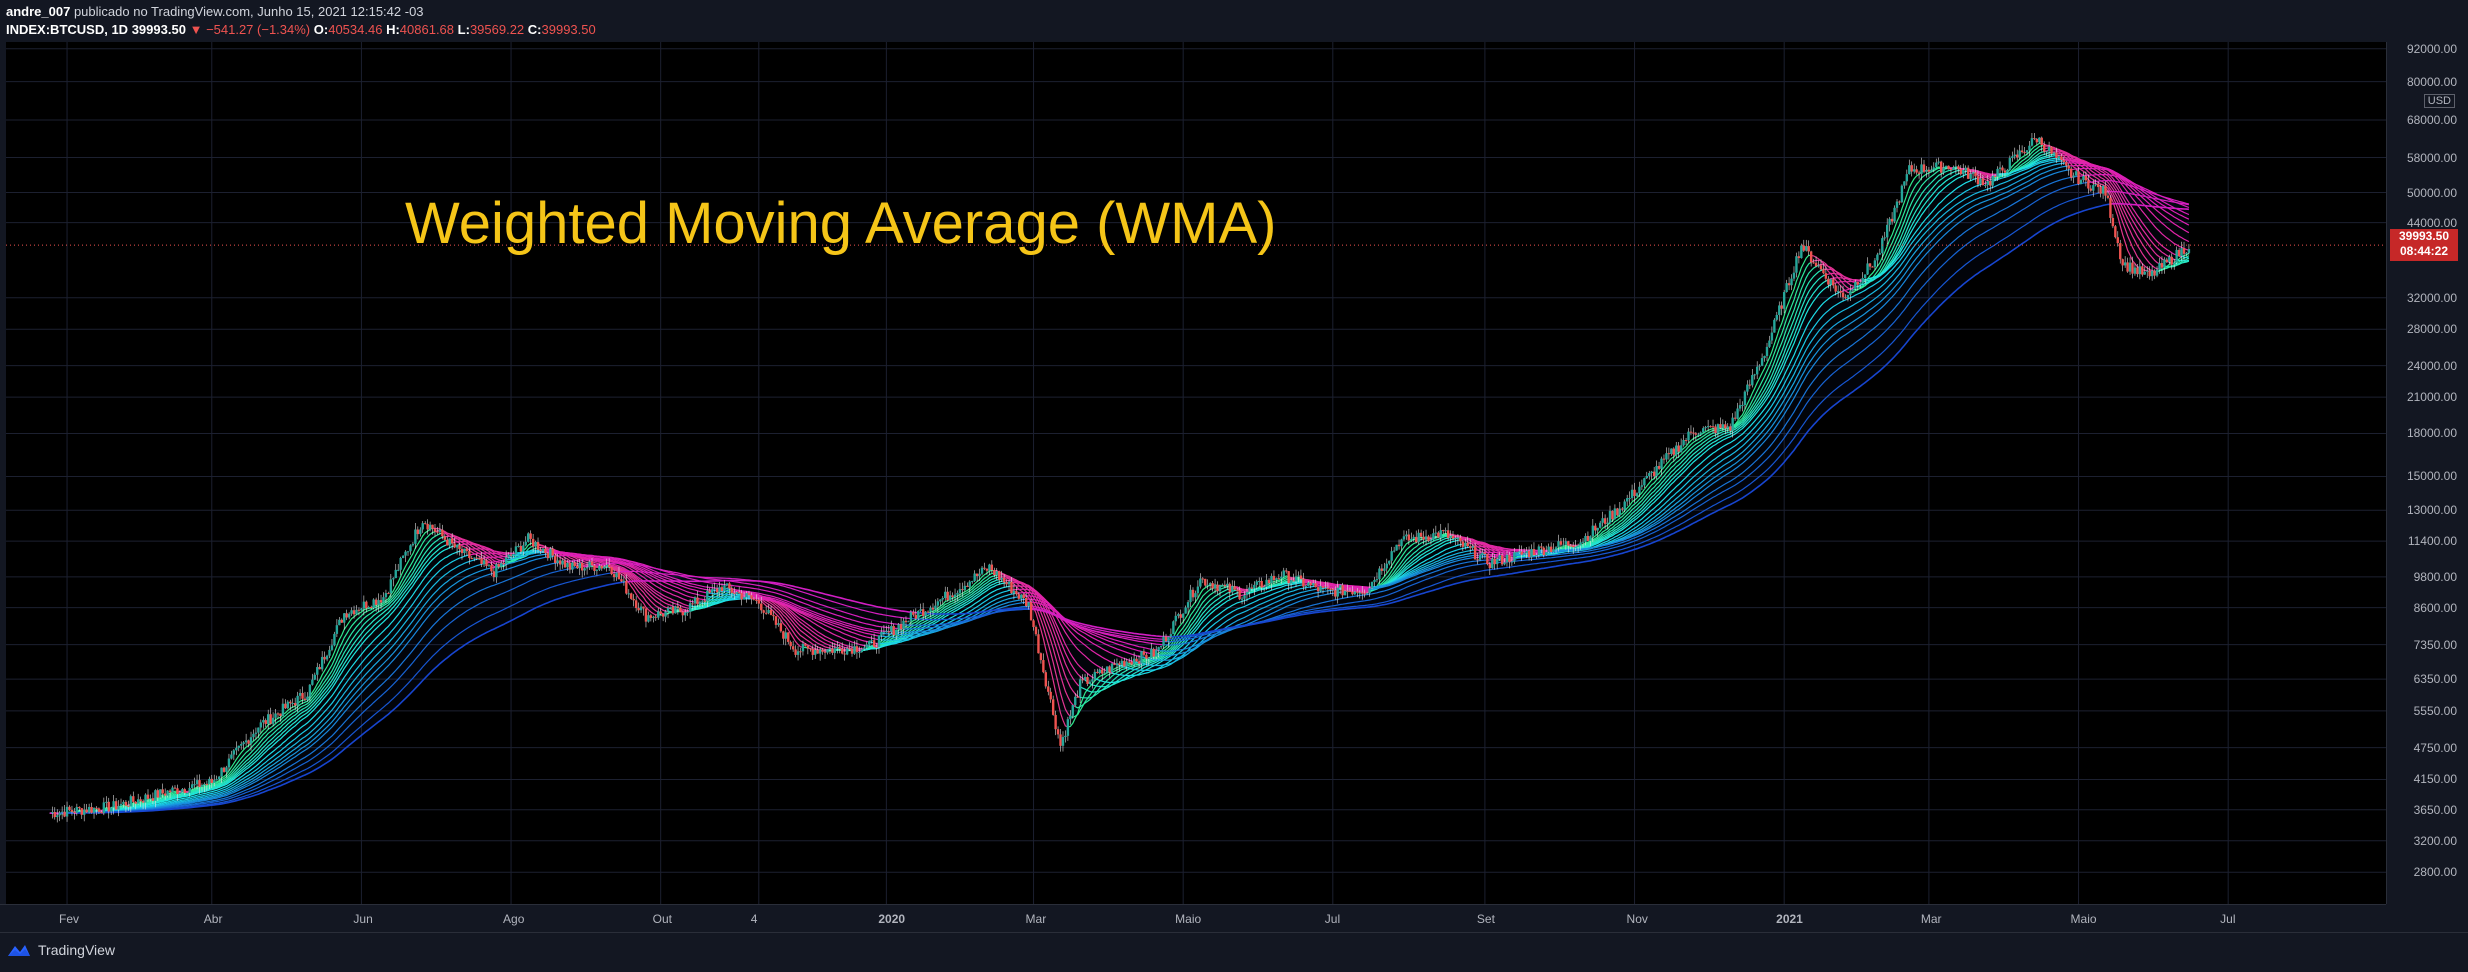 The height and width of the screenshot is (972, 2468). I want to click on price-tick-label: 13000.00, so click(2432, 510).